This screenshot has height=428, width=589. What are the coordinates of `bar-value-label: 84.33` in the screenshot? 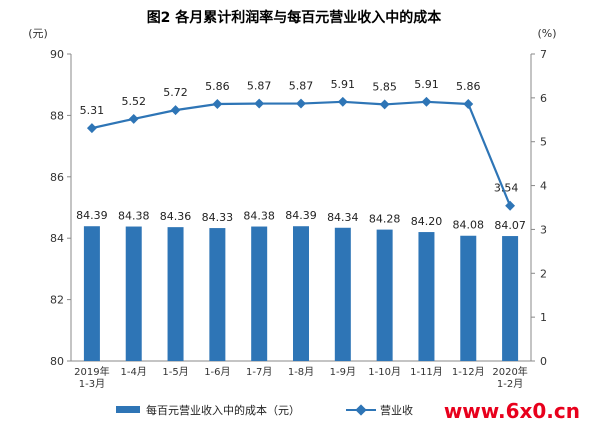 It's located at (218, 217).